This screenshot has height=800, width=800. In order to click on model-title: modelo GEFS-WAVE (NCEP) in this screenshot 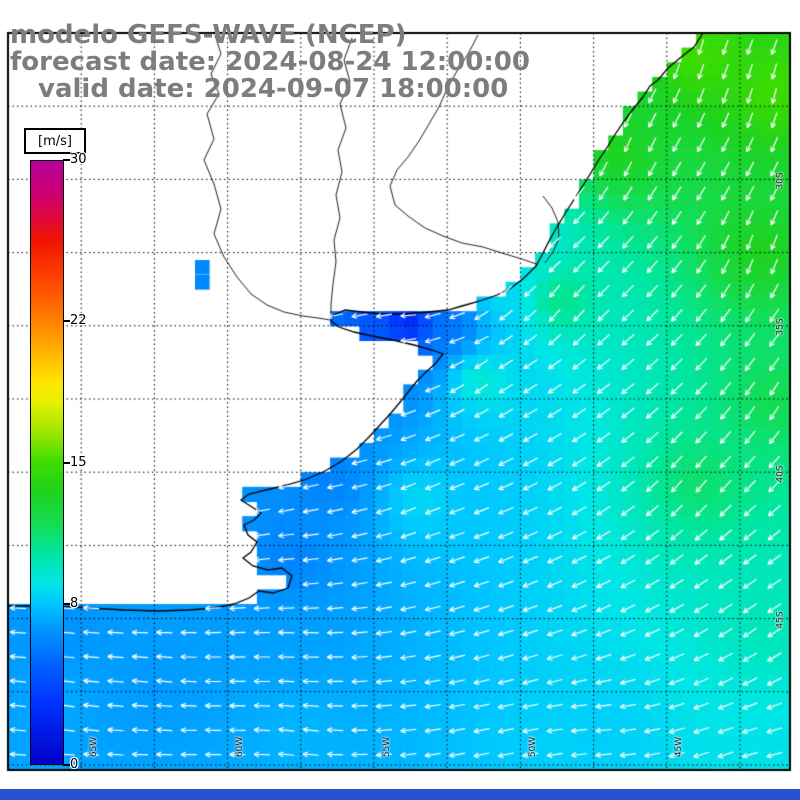, I will do `click(208, 35)`.